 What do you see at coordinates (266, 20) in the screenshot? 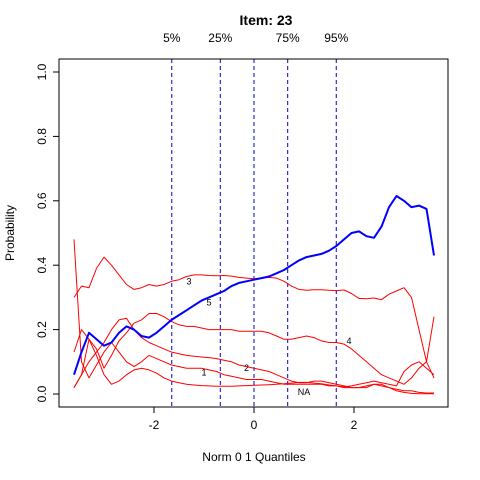
I see `chart-title: Item: 23` at bounding box center [266, 20].